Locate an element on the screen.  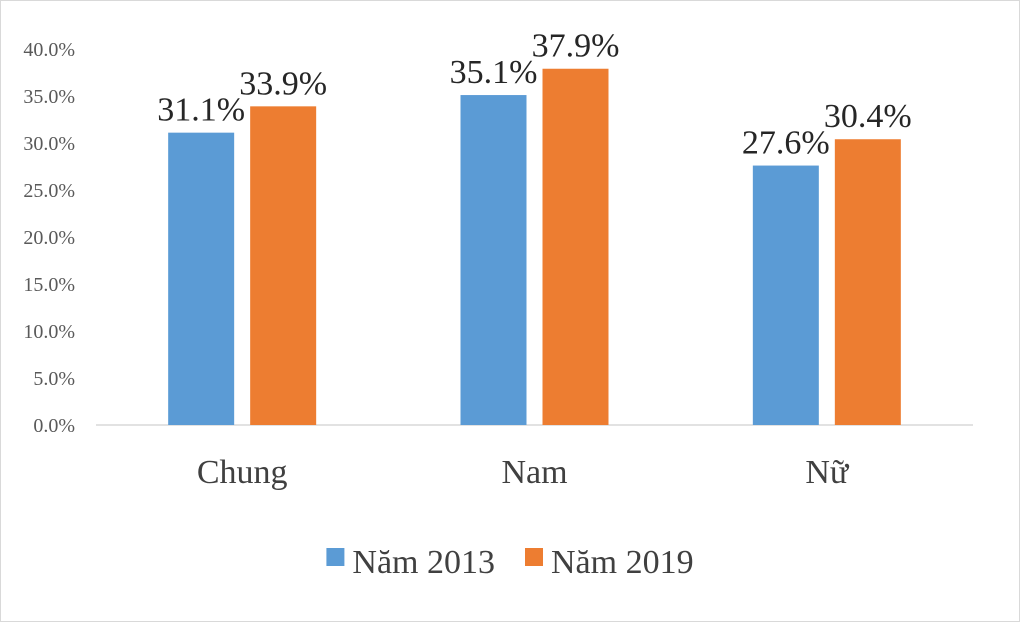
data-label: 30.4% is located at coordinates (868, 116).